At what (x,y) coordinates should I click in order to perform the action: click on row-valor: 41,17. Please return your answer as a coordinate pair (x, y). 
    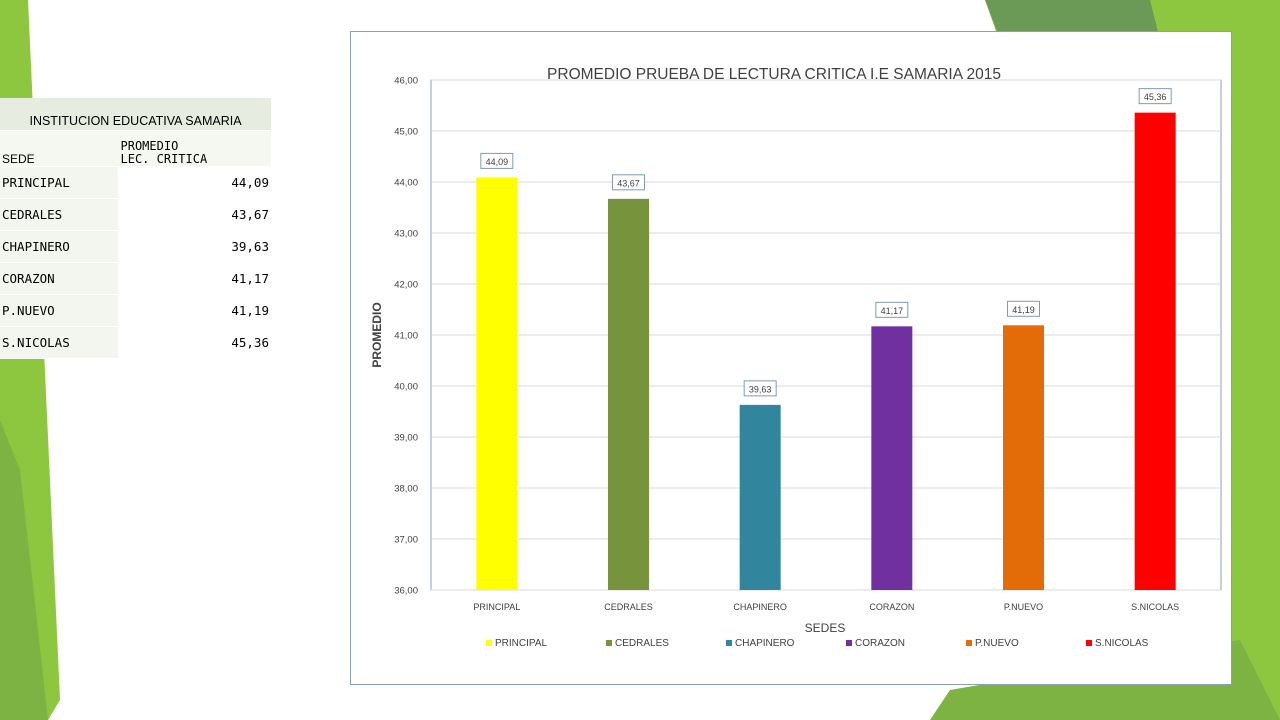
    Looking at the image, I should click on (194, 278).